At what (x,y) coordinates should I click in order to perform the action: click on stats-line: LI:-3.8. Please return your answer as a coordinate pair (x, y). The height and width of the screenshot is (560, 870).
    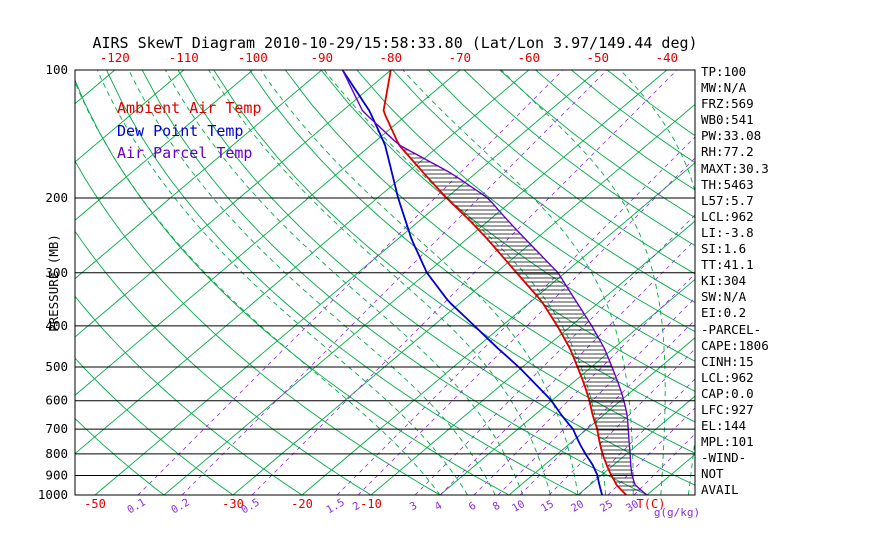
    Looking at the image, I should click on (727, 232).